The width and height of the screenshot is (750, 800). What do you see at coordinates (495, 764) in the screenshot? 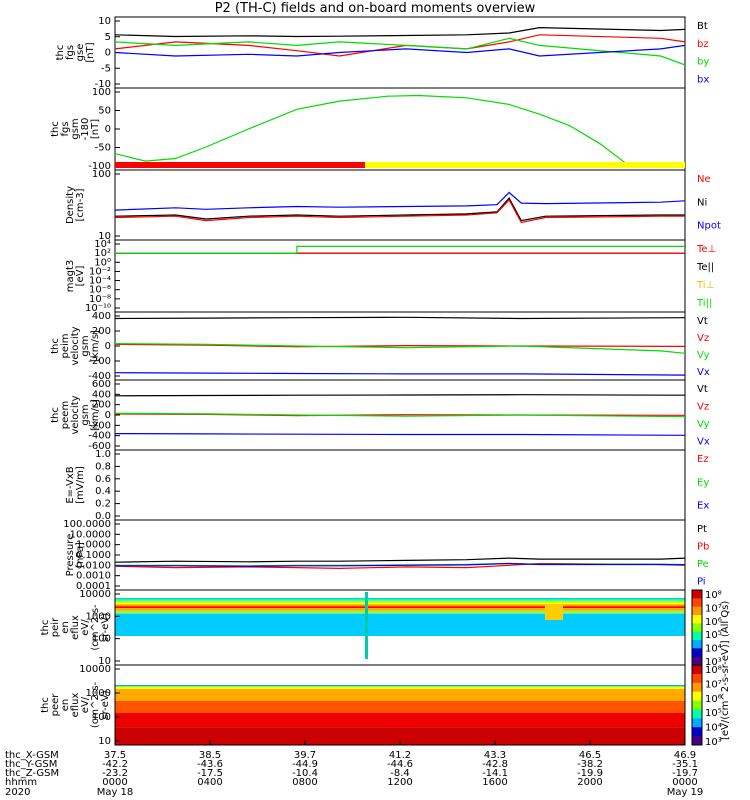
I see `footer-value: -42.8` at bounding box center [495, 764].